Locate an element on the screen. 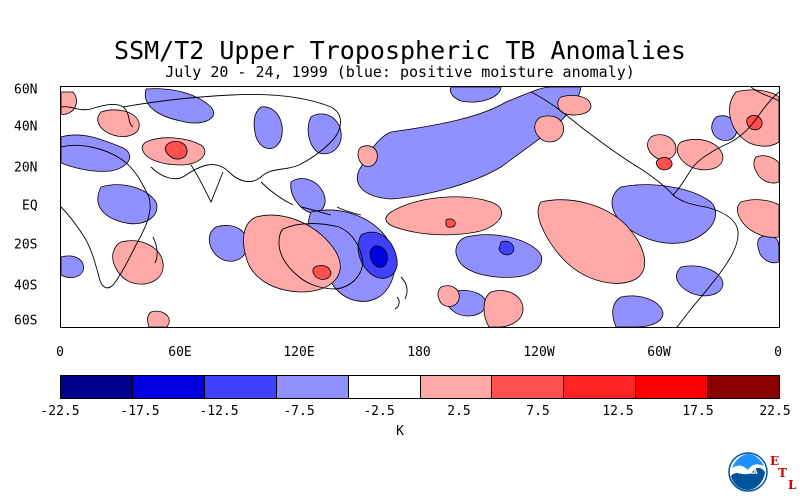 The width and height of the screenshot is (800, 500). colorbar-label: -12.5 is located at coordinates (219, 411).